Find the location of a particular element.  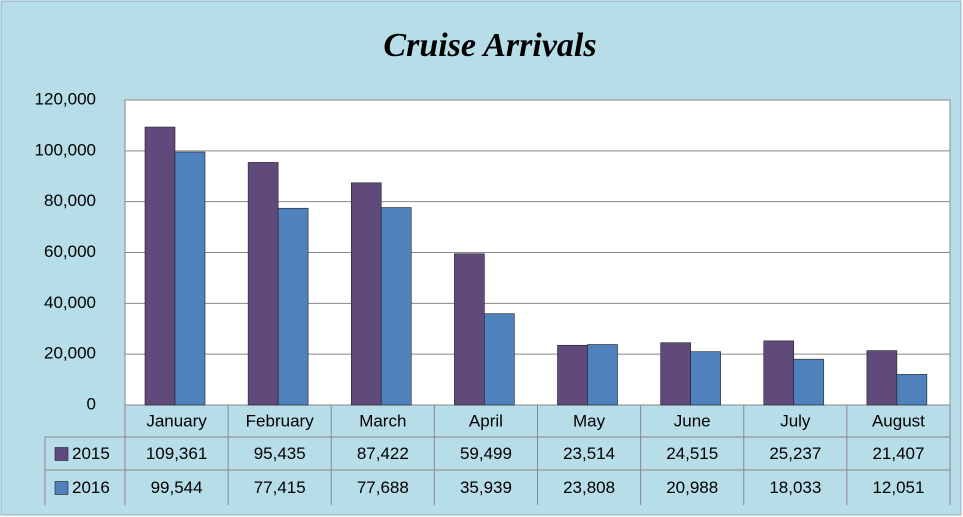

table-value: 77,688 is located at coordinates (383, 487).